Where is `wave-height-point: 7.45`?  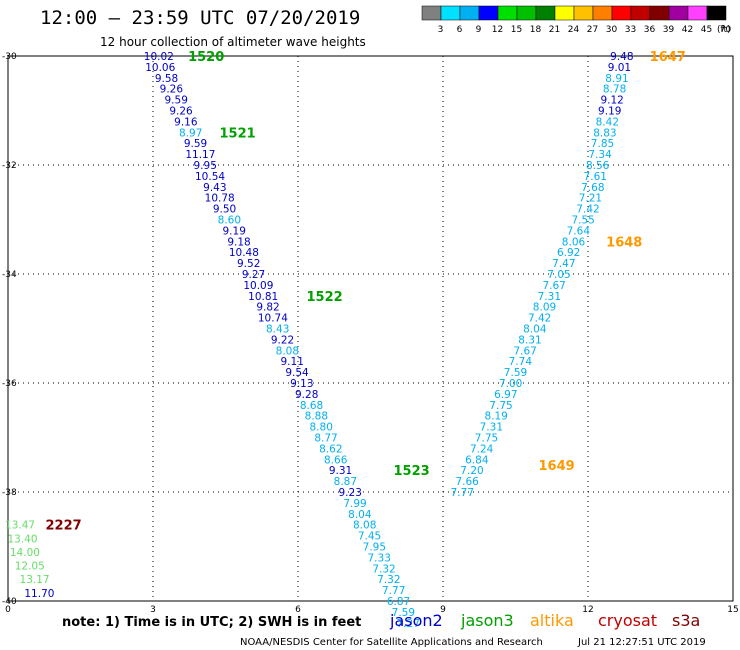
wave-height-point: 7.45 is located at coordinates (369, 537).